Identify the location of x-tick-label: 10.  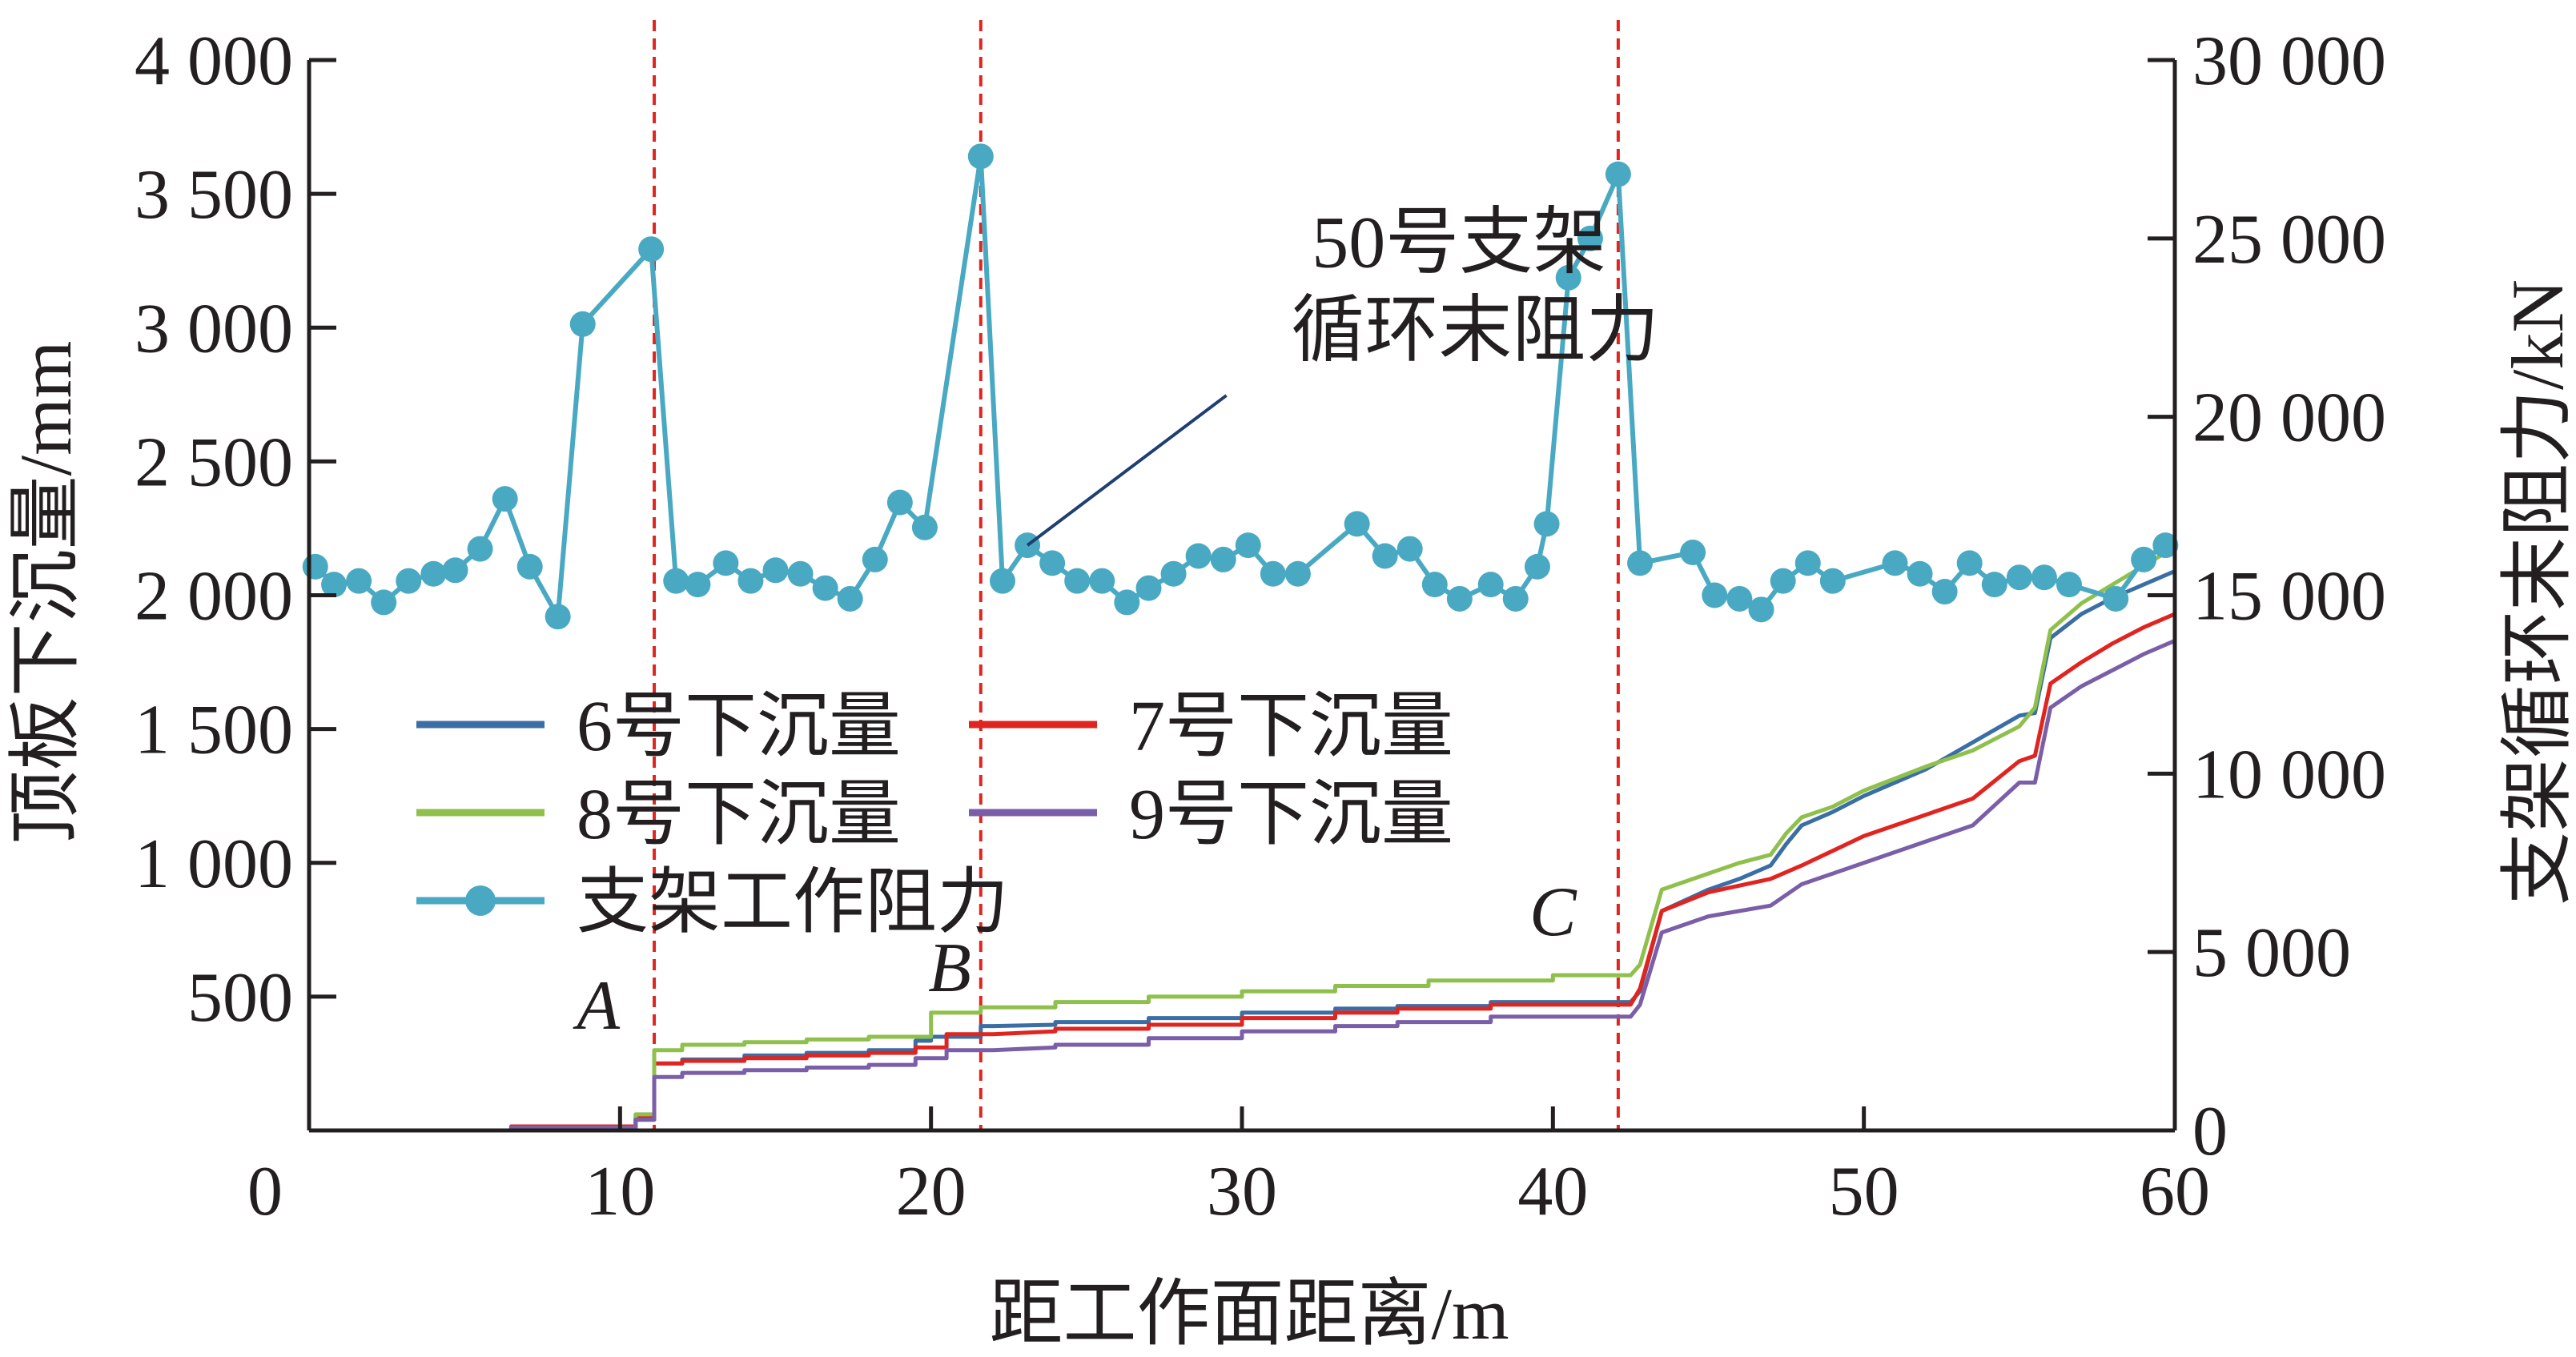
(620, 1192).